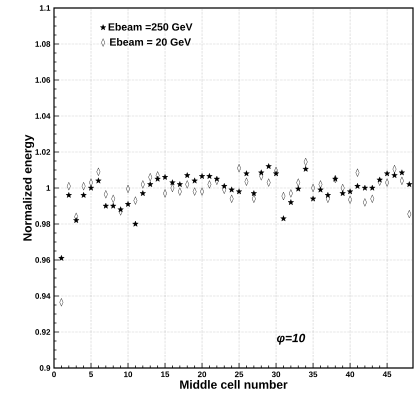 The width and height of the screenshot is (415, 412). I want to click on y-axis-title: Normalized energy, so click(28, 187).